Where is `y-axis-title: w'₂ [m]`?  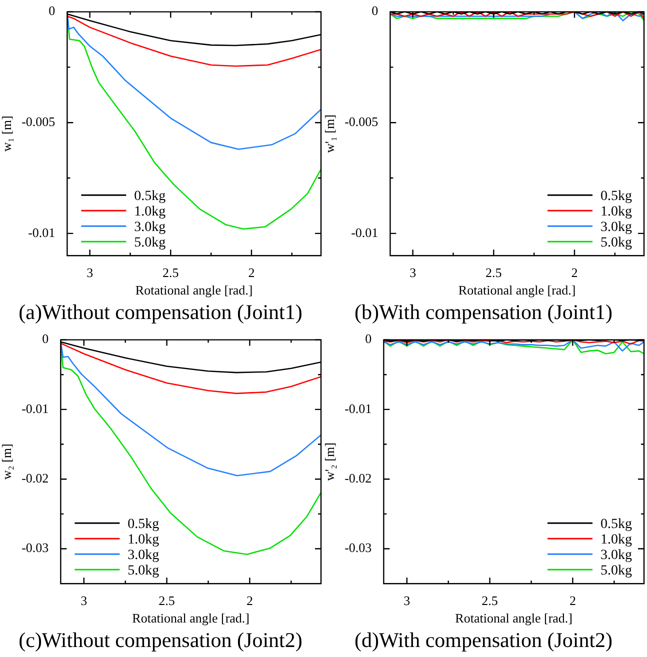 y-axis-title: w'₂ [m] is located at coordinates (330, 461).